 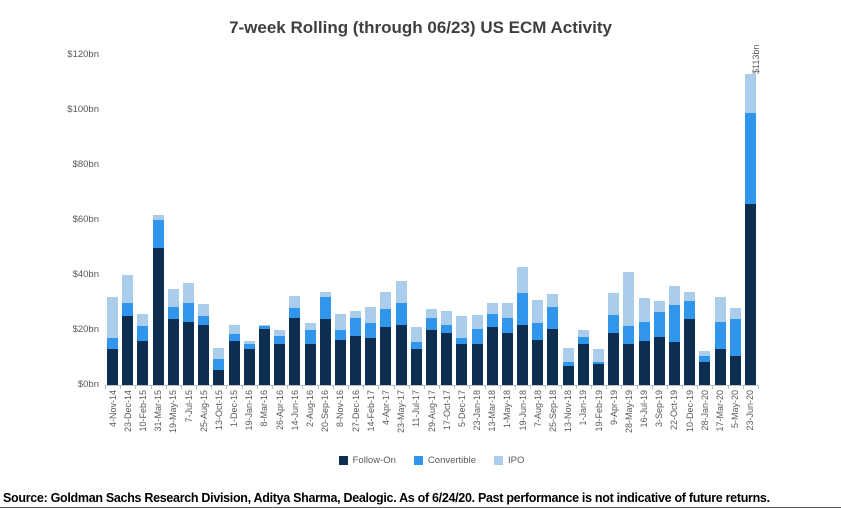 What do you see at coordinates (83, 54) in the screenshot?
I see `y-axis-label: $120bn` at bounding box center [83, 54].